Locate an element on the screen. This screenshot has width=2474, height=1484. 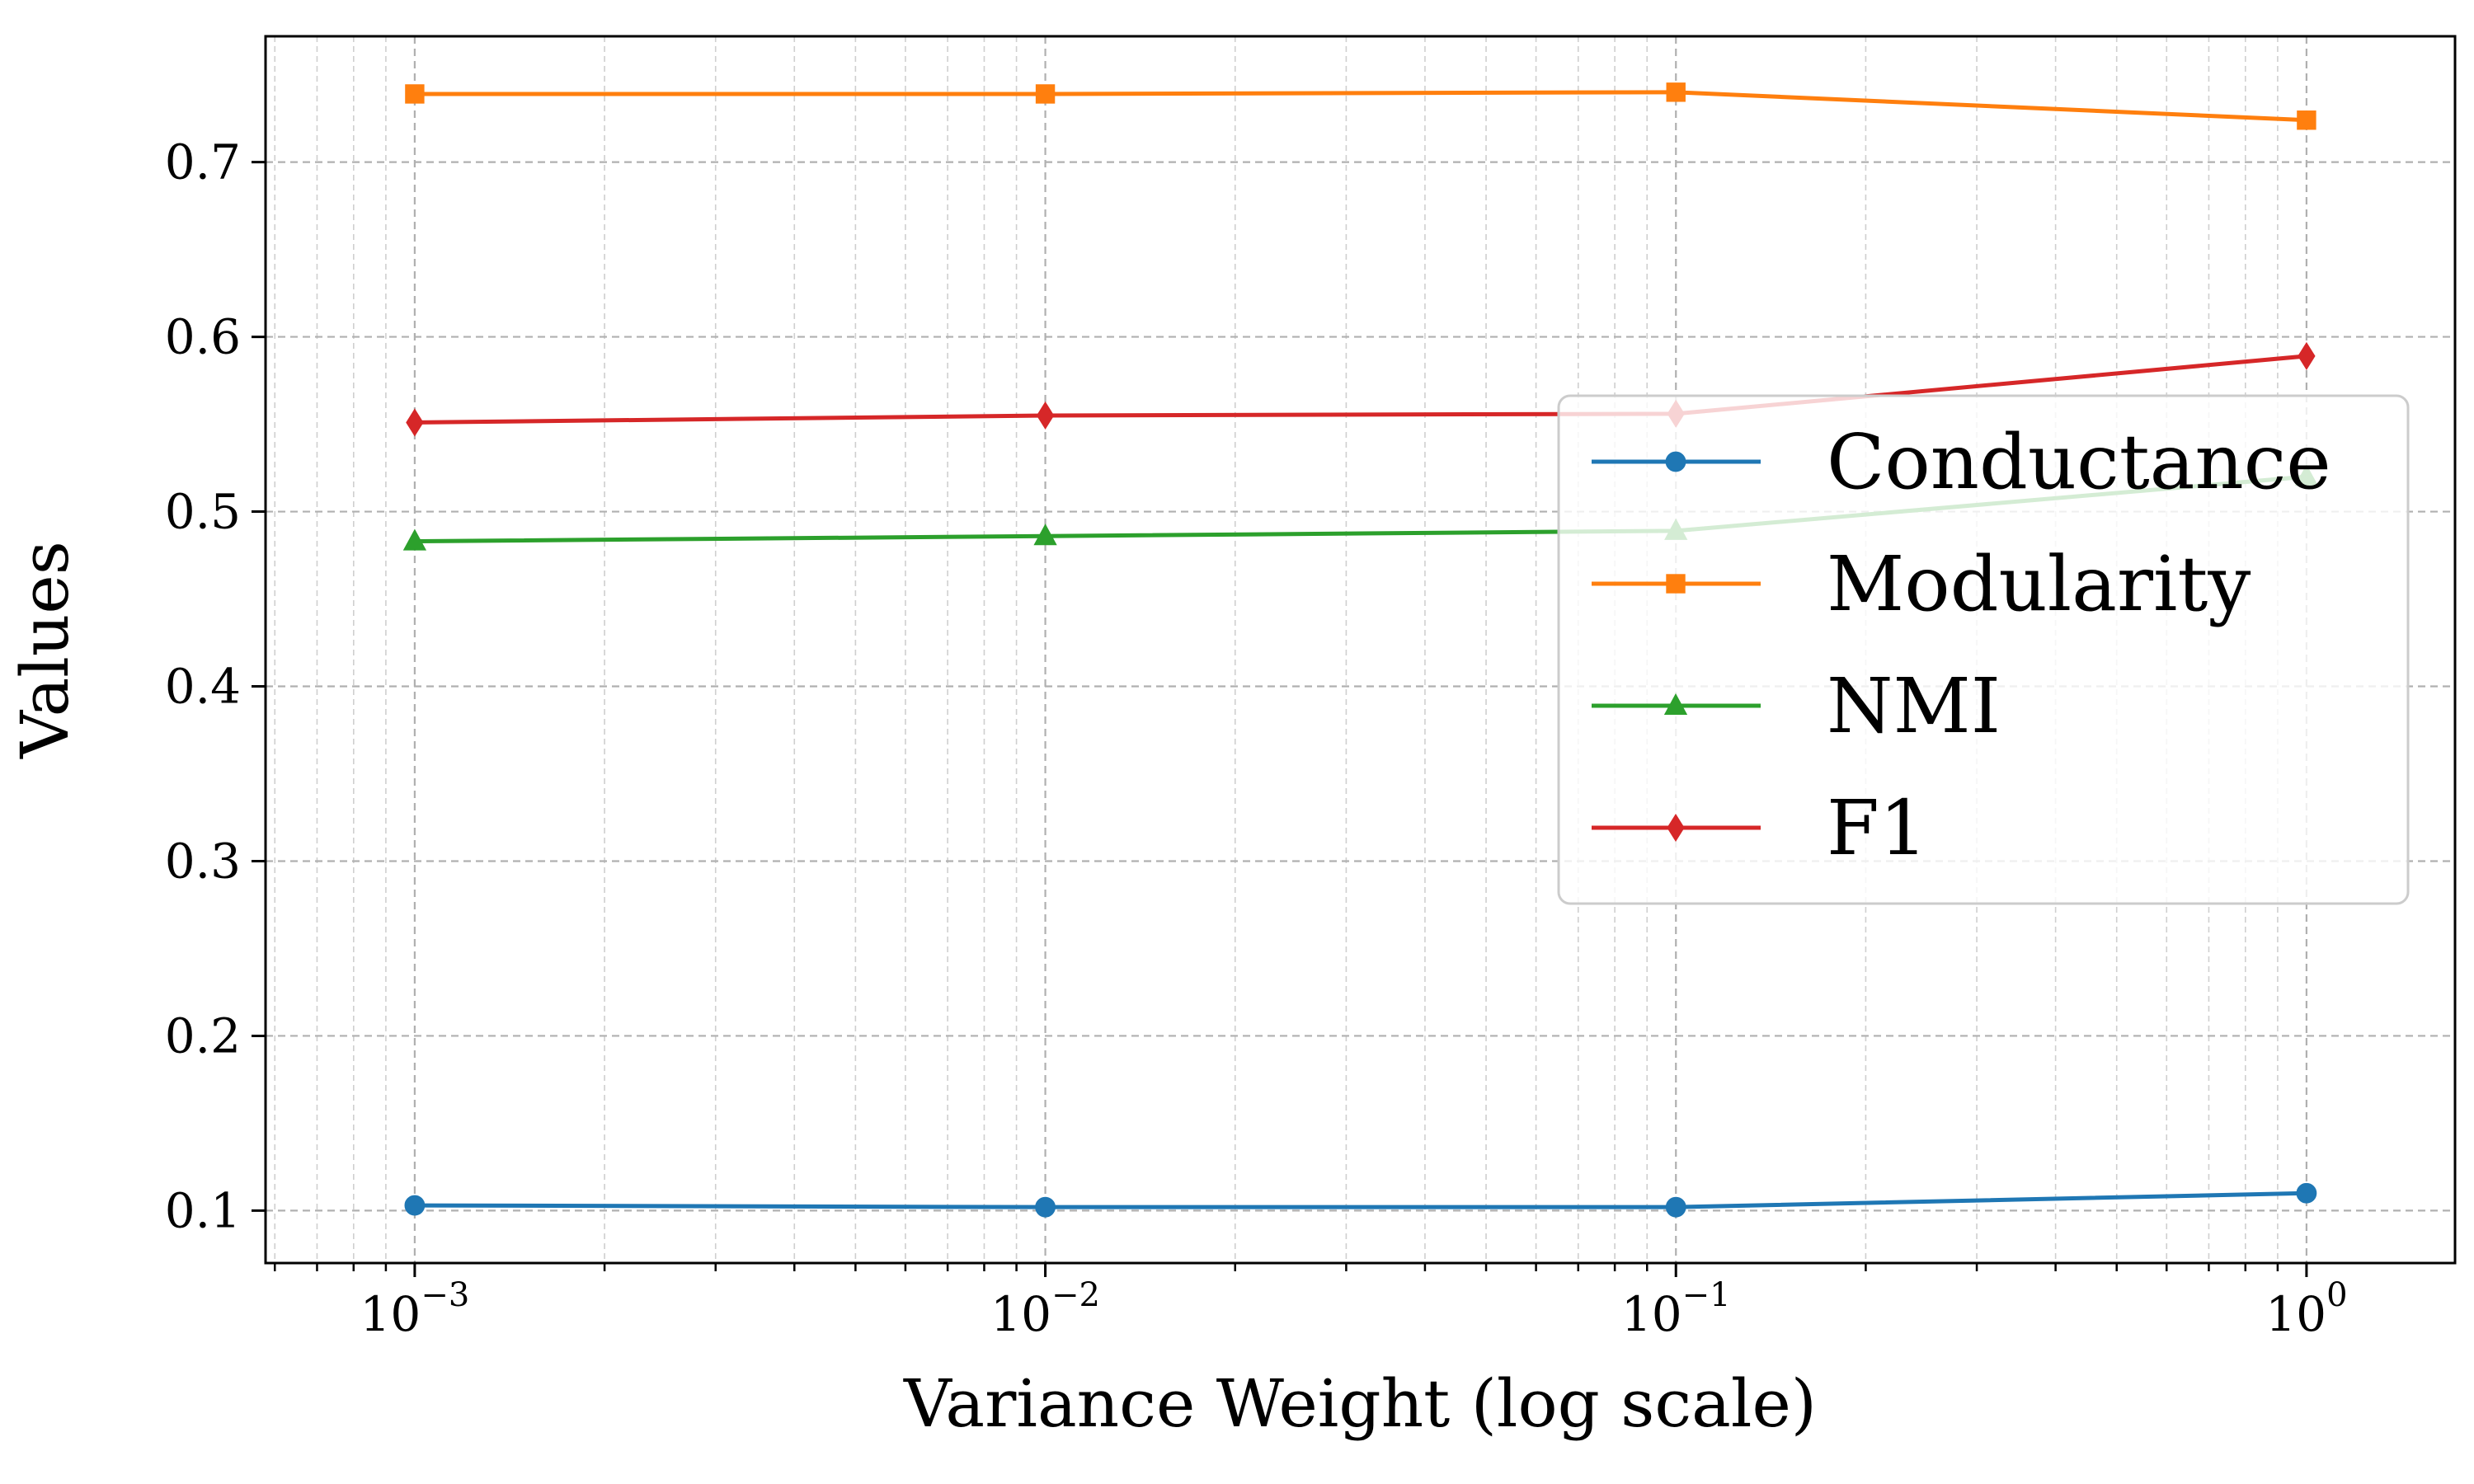
series-modularity is located at coordinates (1360, 106).